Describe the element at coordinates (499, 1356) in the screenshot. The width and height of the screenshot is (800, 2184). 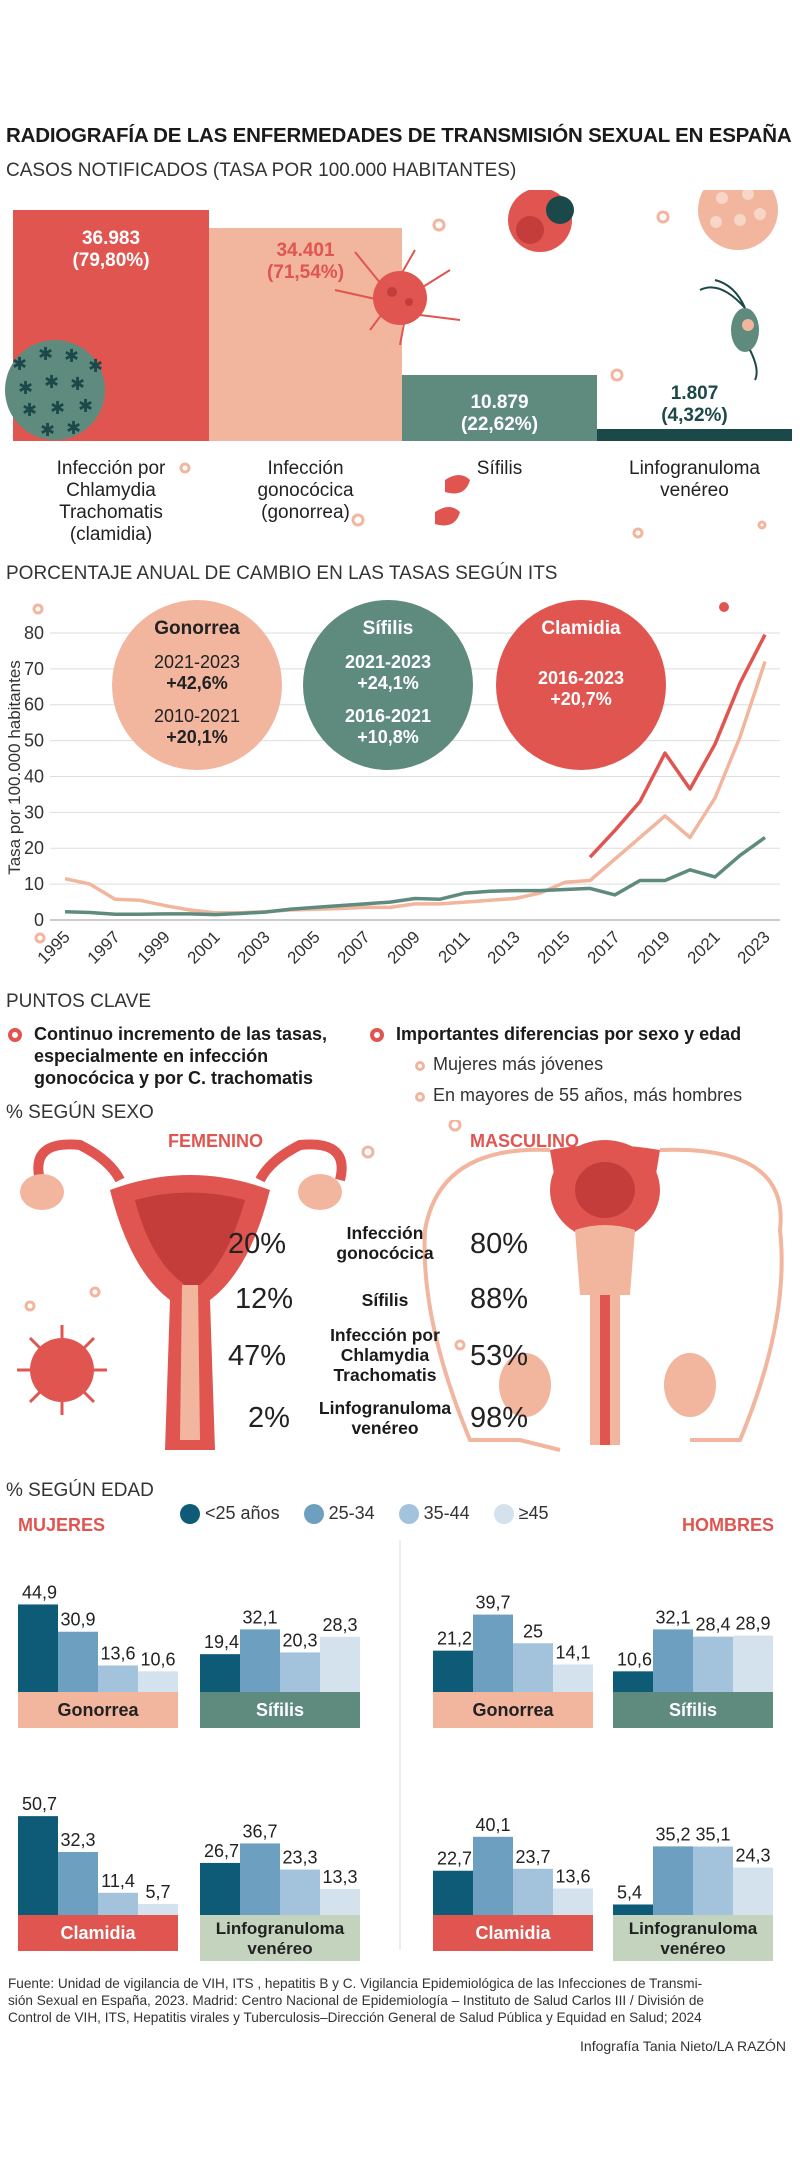
I see `male-pct-clamidia: 53%` at that location.